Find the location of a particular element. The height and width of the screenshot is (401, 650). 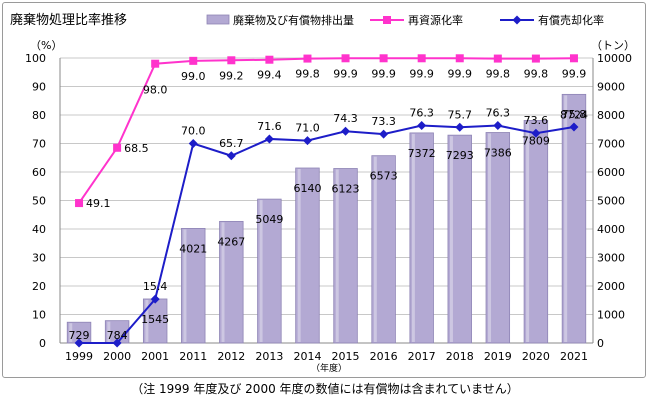

legend-label-recycling: 再資源化率 is located at coordinates (435, 20).